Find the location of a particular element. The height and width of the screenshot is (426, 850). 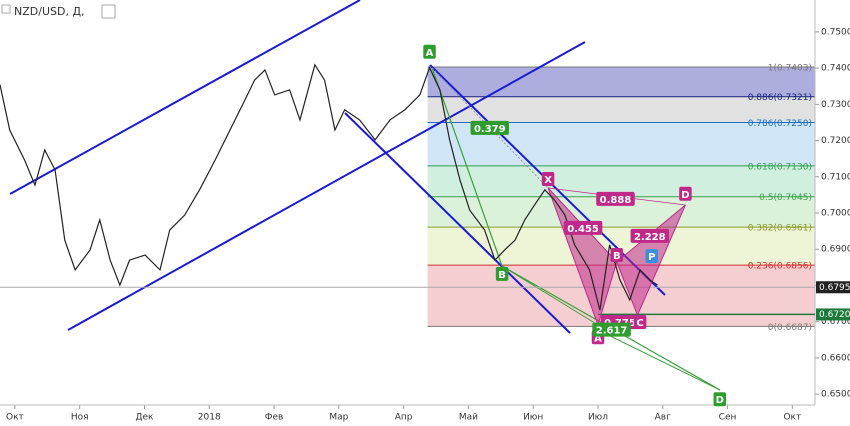

annotation-label: 2.228 is located at coordinates (650, 237).